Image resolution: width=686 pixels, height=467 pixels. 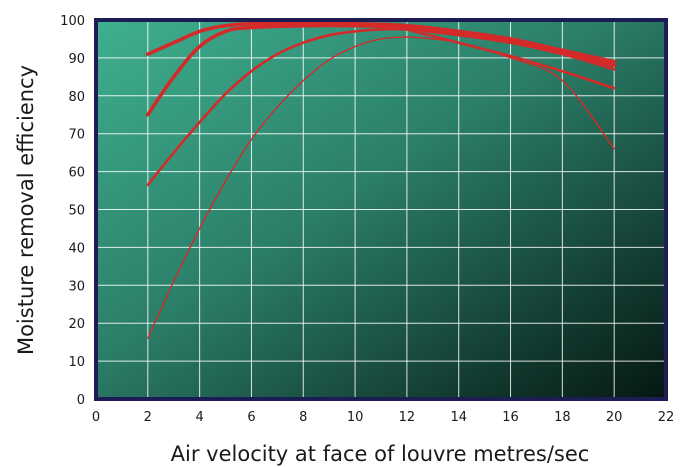 What do you see at coordinates (614, 417) in the screenshot?
I see `x-tick-label: 20` at bounding box center [614, 417].